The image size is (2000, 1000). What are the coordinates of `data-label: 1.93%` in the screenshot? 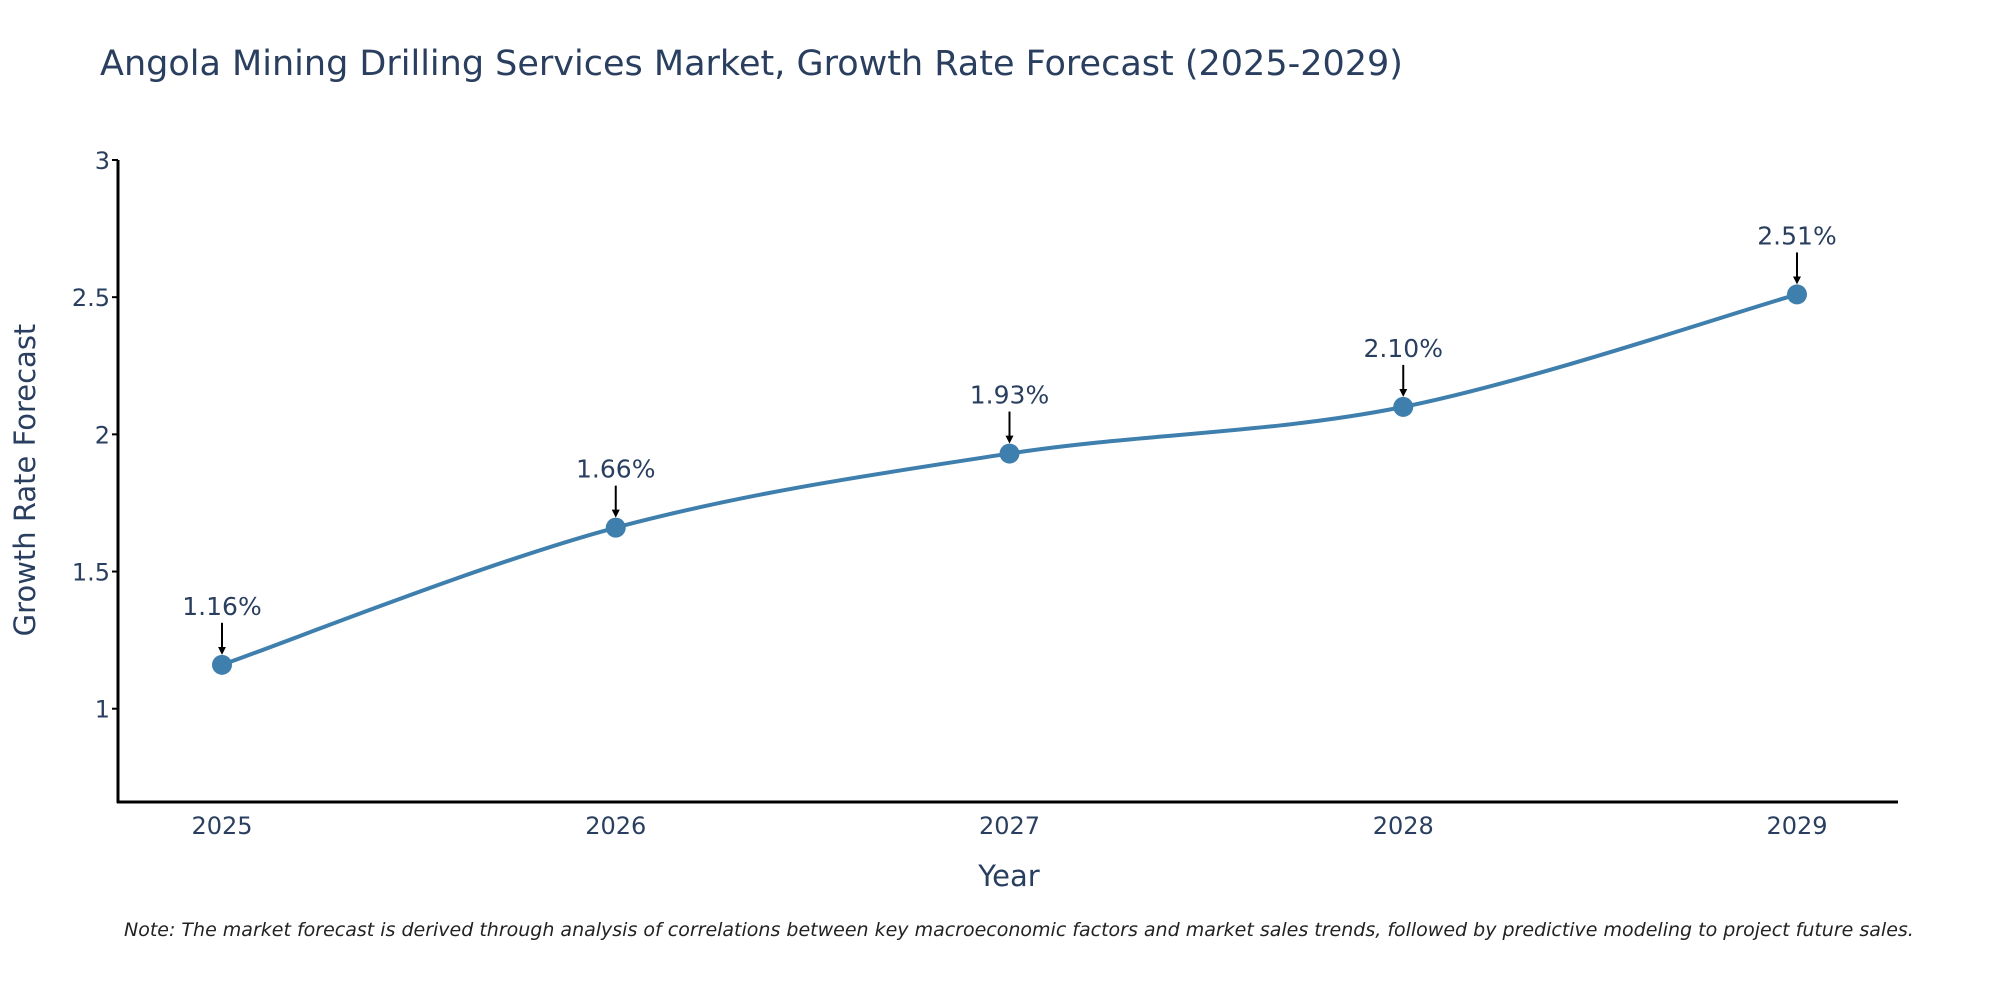 It's located at (1009, 395).